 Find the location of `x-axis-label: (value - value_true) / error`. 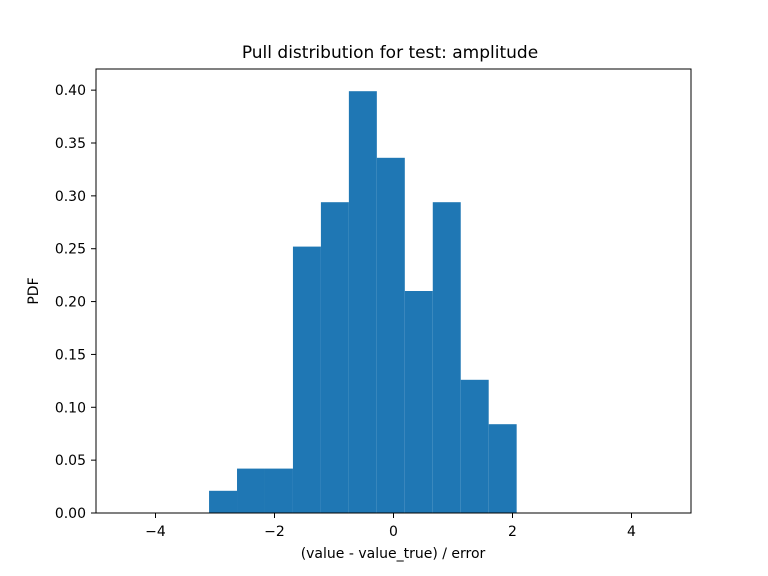

x-axis-label: (value - value_true) / error is located at coordinates (393, 554).